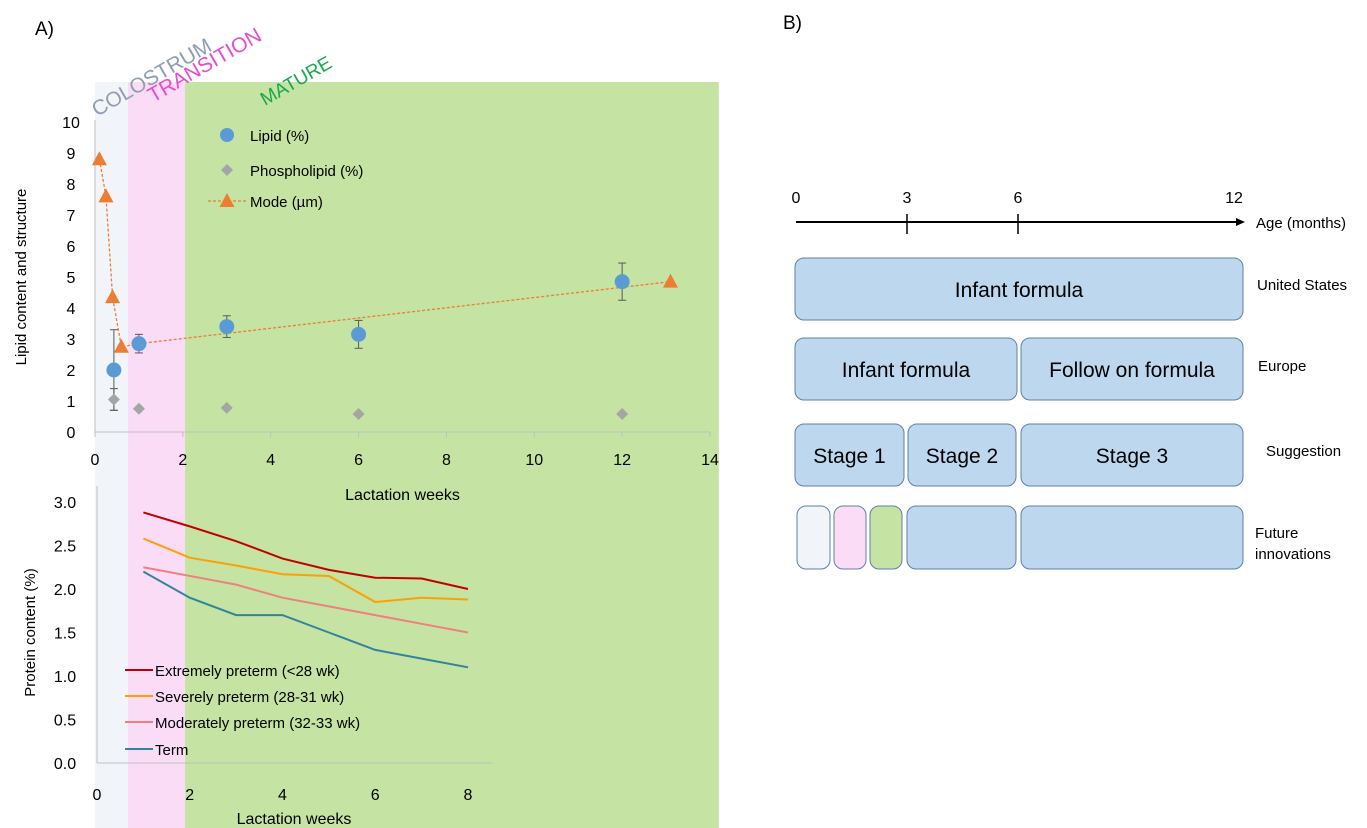 The width and height of the screenshot is (1367, 828). Describe the element at coordinates (1301, 223) in the screenshot. I see `timeline-axis-title: Age (months)` at that location.